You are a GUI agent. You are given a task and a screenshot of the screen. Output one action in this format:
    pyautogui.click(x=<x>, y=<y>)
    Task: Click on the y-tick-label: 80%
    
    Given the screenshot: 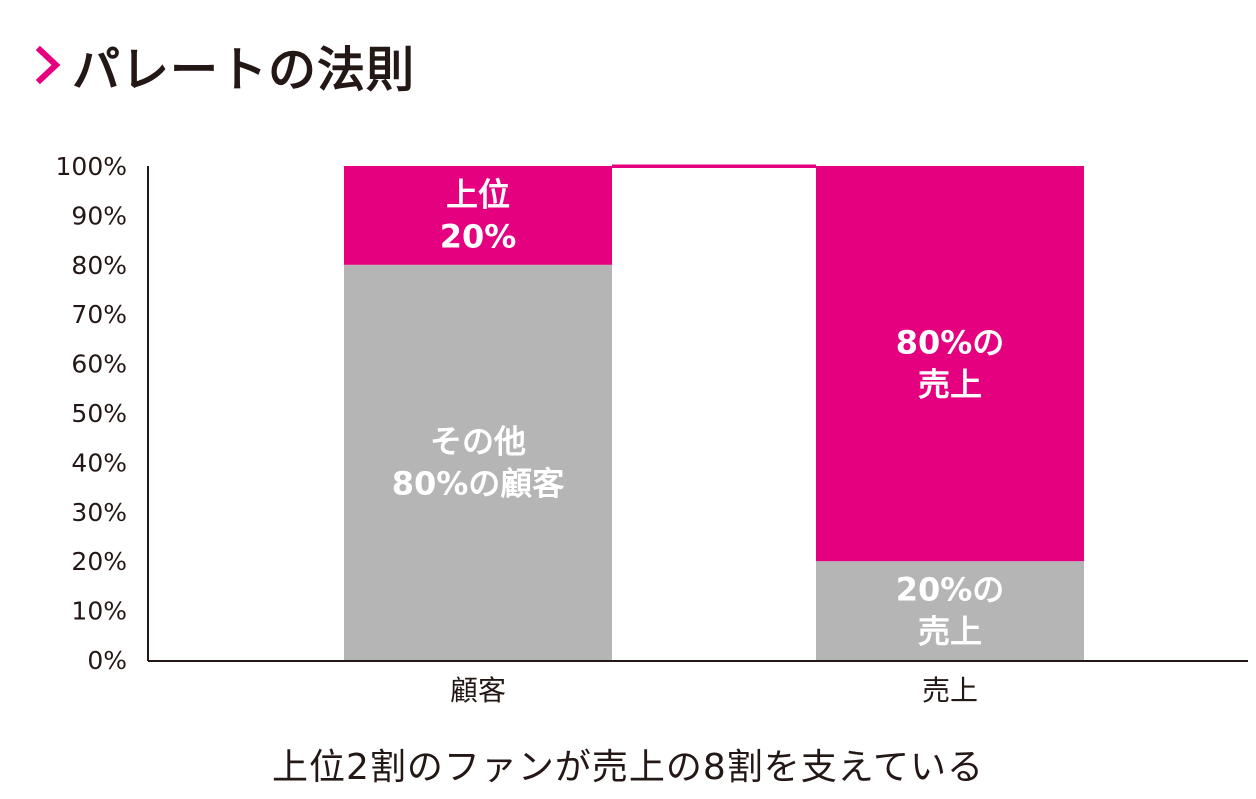 What is the action you would take?
    pyautogui.click(x=99, y=265)
    